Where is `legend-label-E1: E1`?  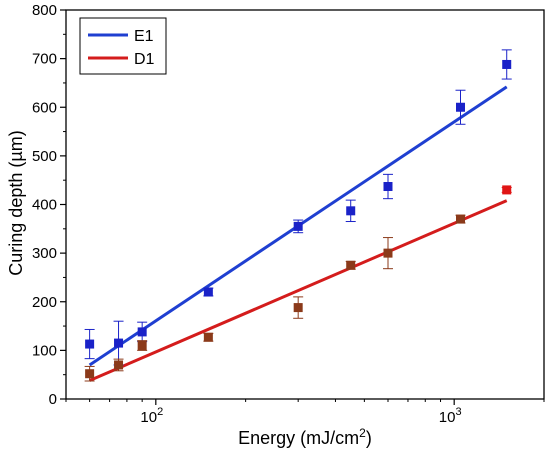 legend-label-E1: E1 is located at coordinates (144, 36).